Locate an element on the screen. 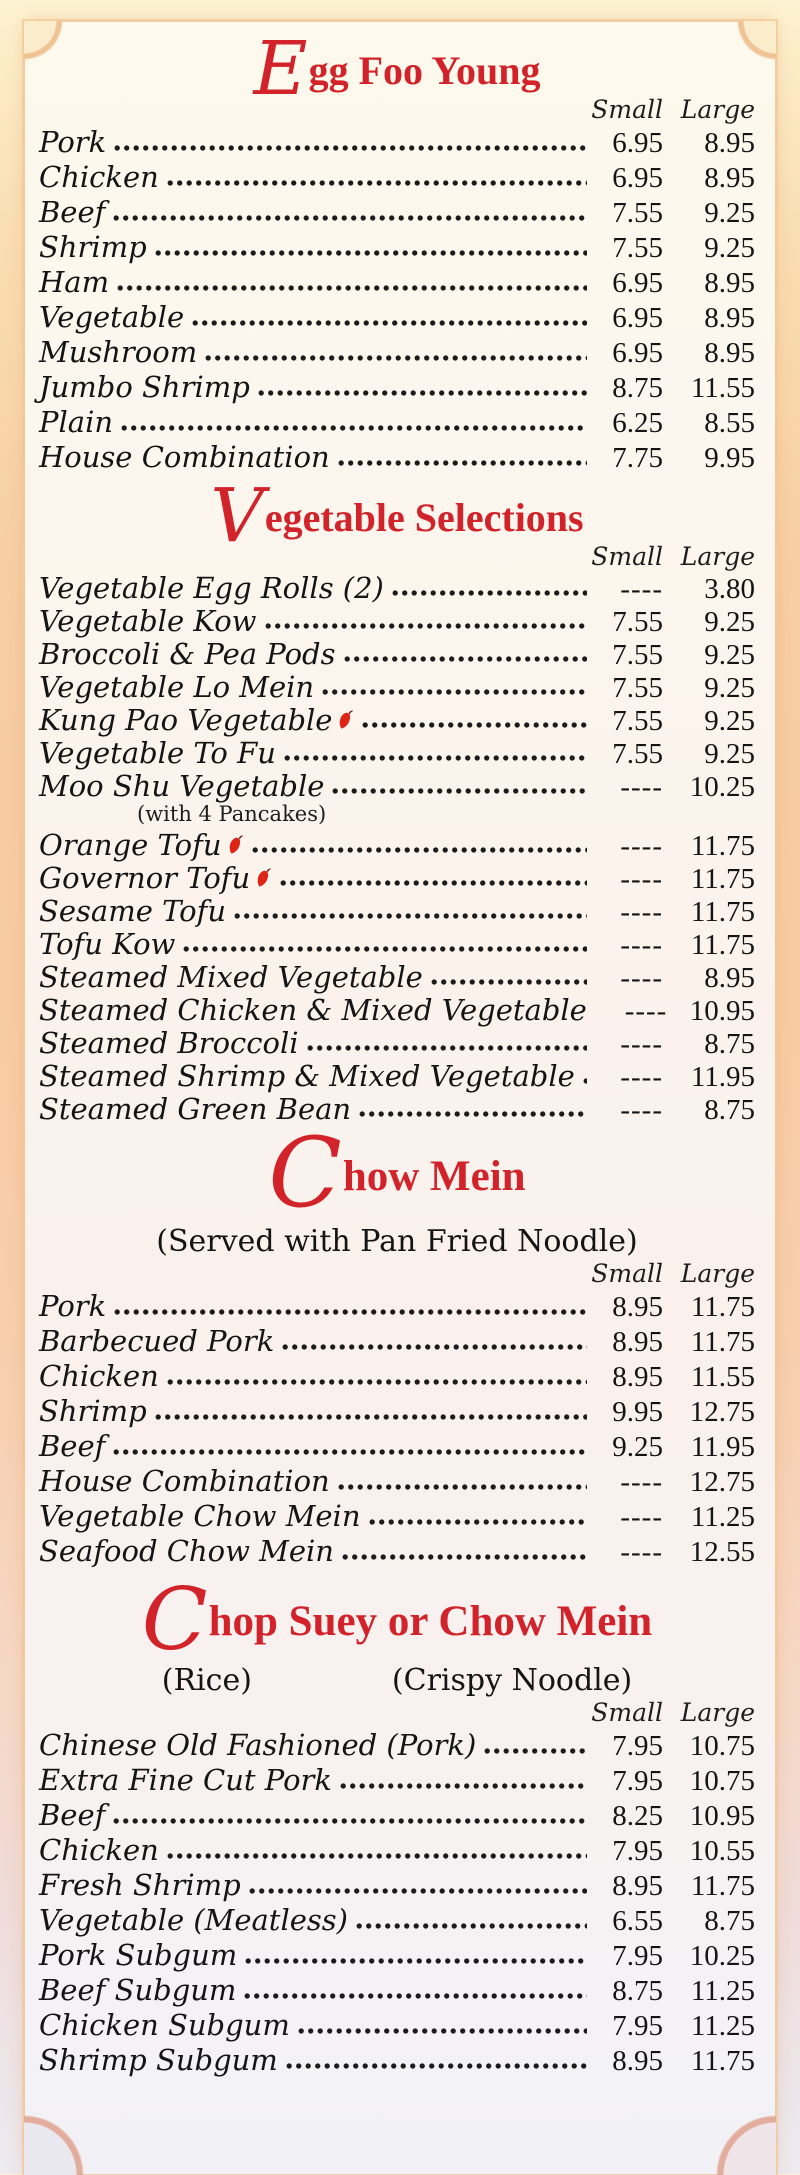 The image size is (800, 2175). menu-item-name: House Combination is located at coordinates (184, 1480).